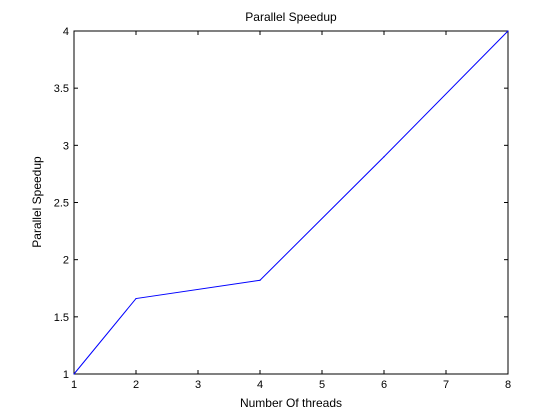 The image size is (560, 420). Describe the element at coordinates (260, 385) in the screenshot. I see `x-tick-label: 4` at that location.